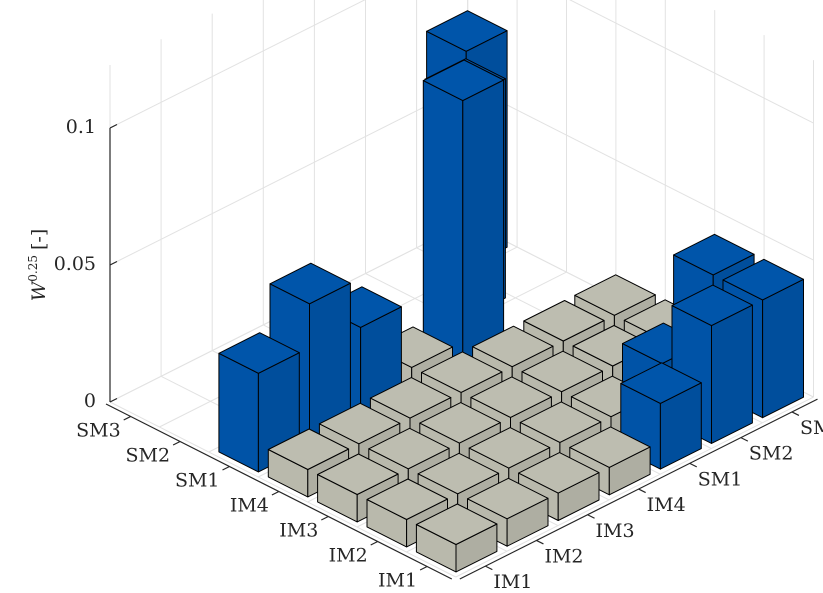 The width and height of the screenshot is (823, 593). What do you see at coordinates (720, 479) in the screenshot?
I see `col-tick-label: SM1` at bounding box center [720, 479].